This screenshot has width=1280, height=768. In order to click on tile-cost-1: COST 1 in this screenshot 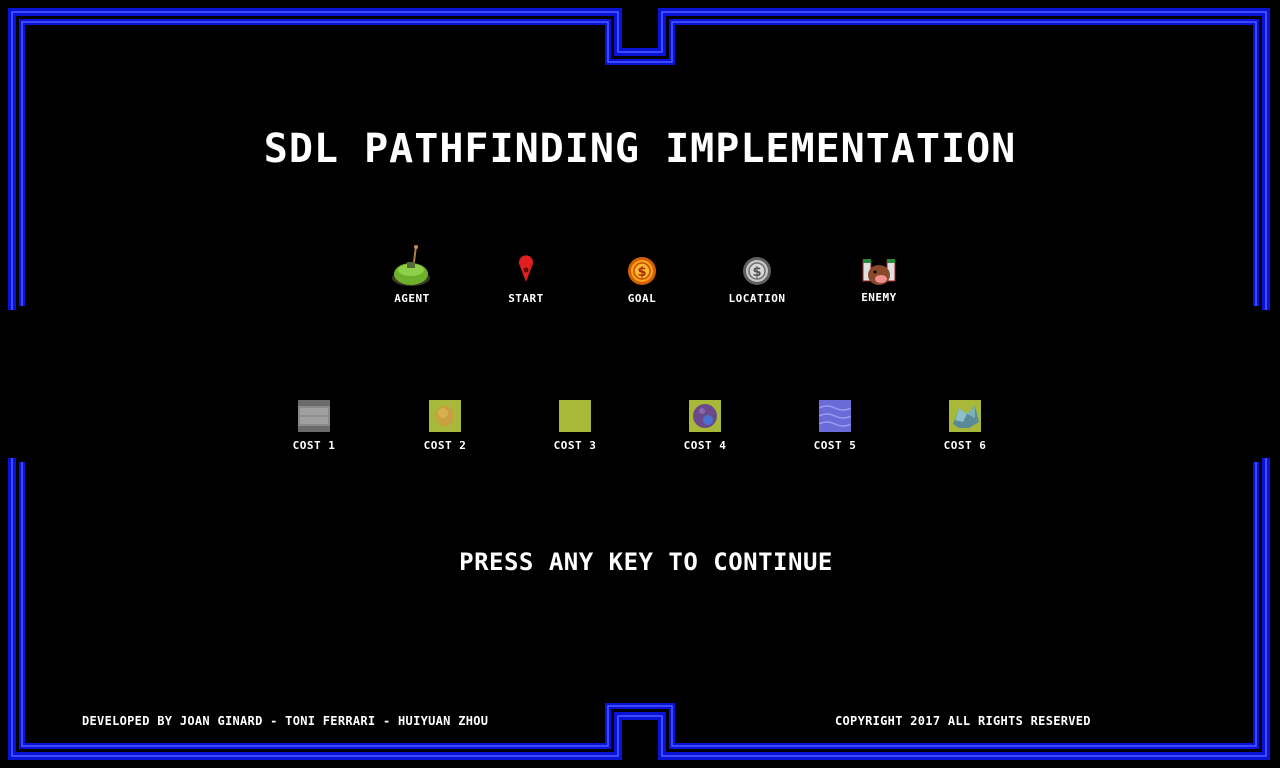, I will do `click(314, 426)`.